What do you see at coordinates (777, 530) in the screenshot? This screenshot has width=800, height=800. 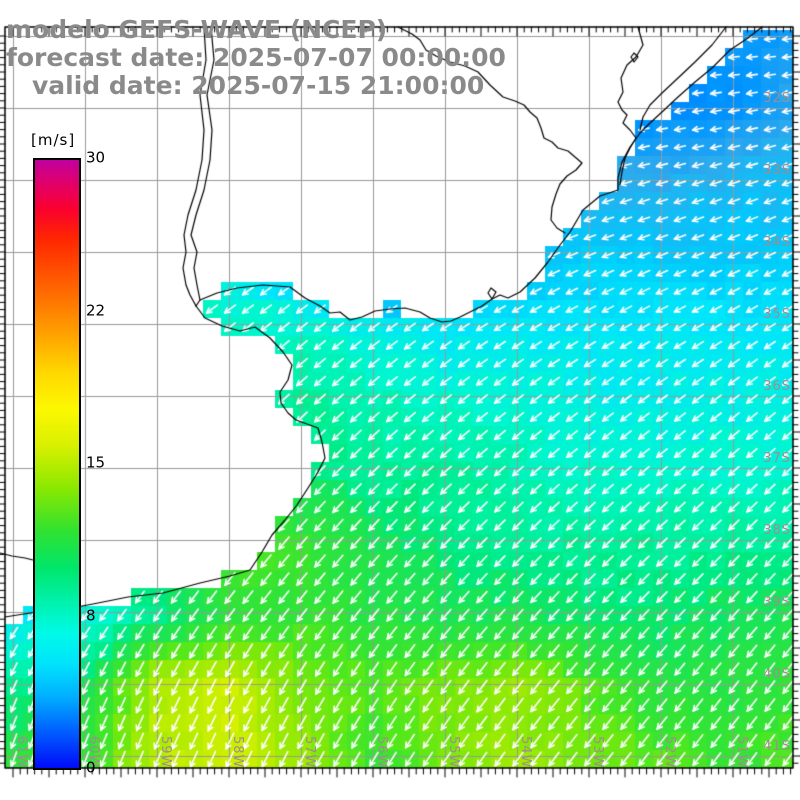 I see `latitude-label: 38S` at bounding box center [777, 530].